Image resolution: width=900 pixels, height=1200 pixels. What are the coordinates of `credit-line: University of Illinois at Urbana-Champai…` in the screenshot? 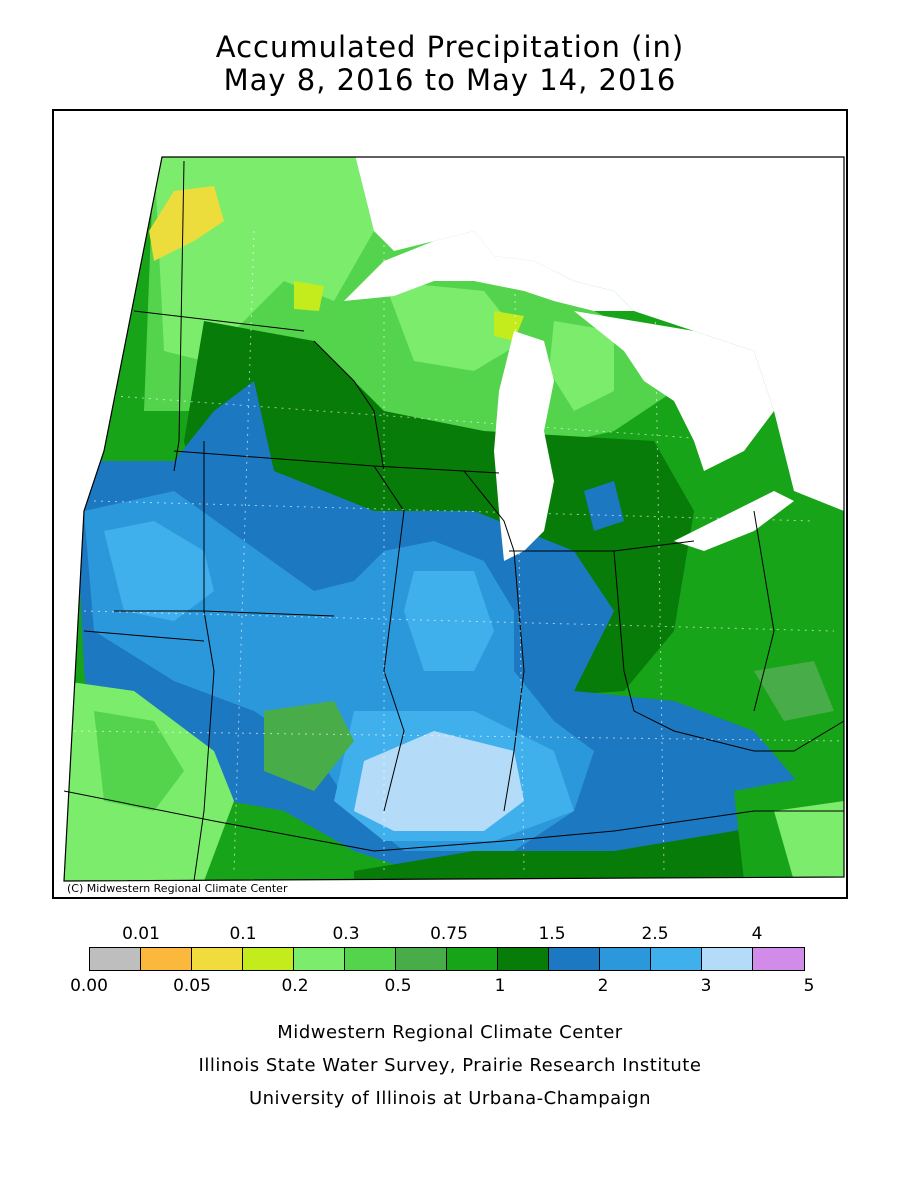 It's located at (450, 1098).